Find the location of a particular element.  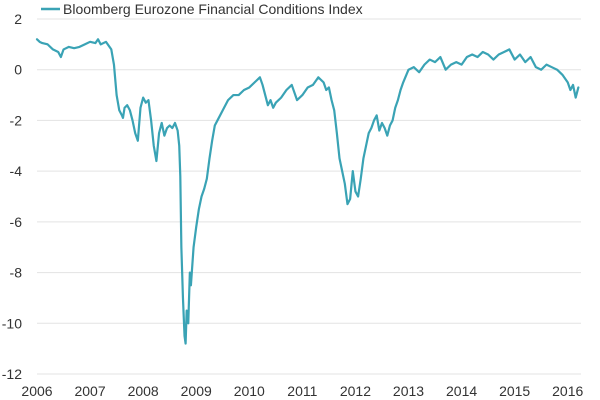

x-tick-label: 2006 is located at coordinates (36, 391).